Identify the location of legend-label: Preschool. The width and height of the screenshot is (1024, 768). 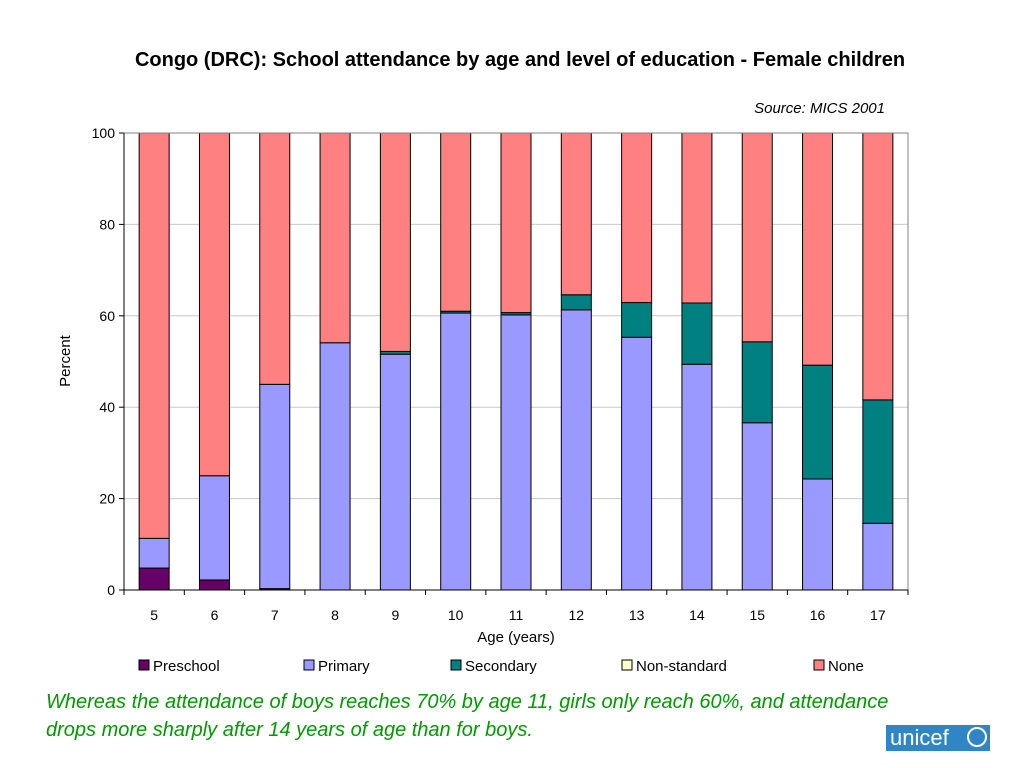
(186, 666).